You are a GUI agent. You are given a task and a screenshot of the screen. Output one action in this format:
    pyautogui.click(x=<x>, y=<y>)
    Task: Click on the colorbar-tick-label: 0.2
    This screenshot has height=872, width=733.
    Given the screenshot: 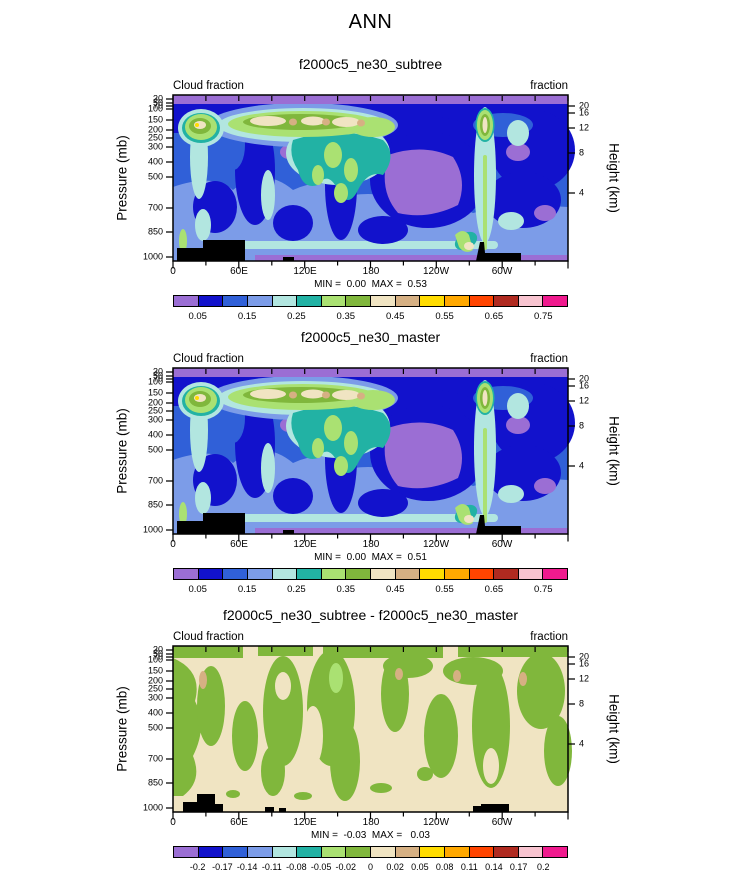 What is the action you would take?
    pyautogui.click(x=543, y=867)
    